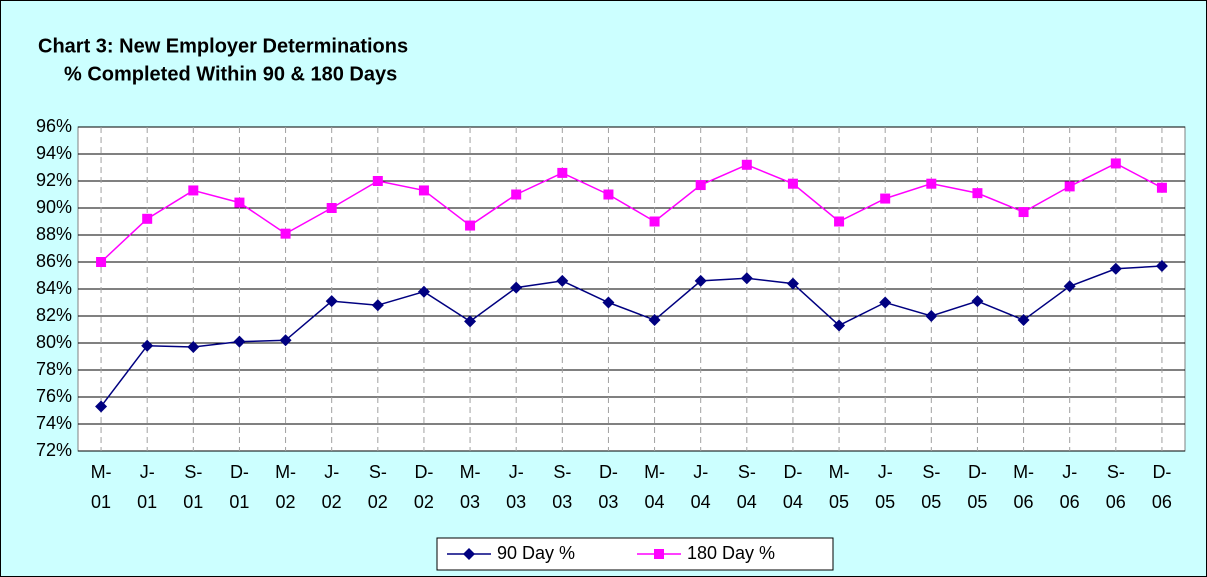 The height and width of the screenshot is (577, 1207). Describe the element at coordinates (1070, 487) in the screenshot. I see `x-tick-label: J-06` at that location.